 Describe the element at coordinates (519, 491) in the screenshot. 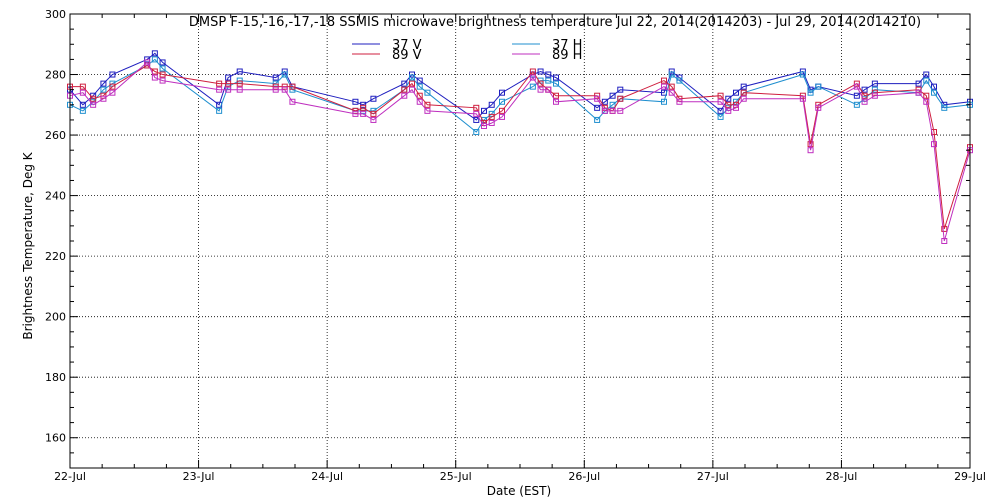

I see `x-axis-label: Date (EST)` at that location.